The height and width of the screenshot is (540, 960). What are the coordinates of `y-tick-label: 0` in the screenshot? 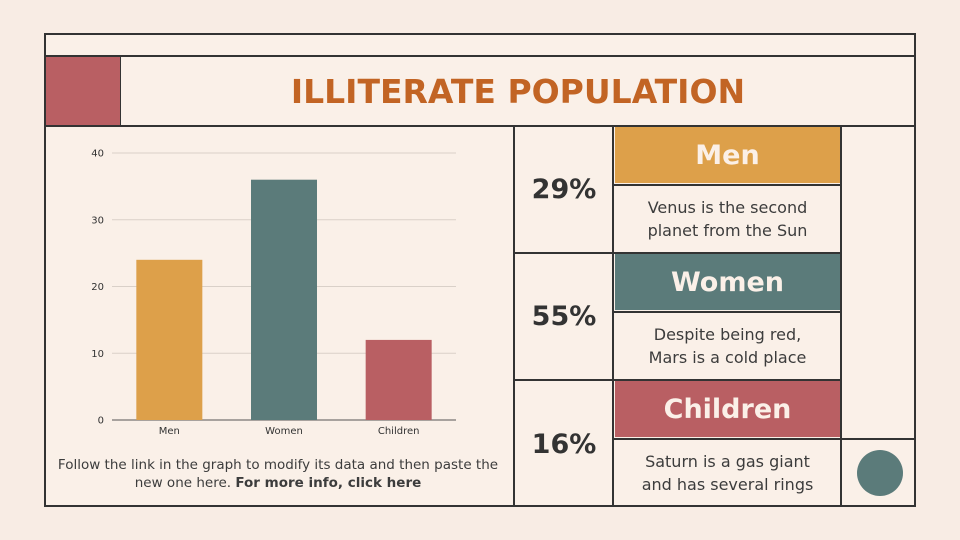 It's located at (101, 421).